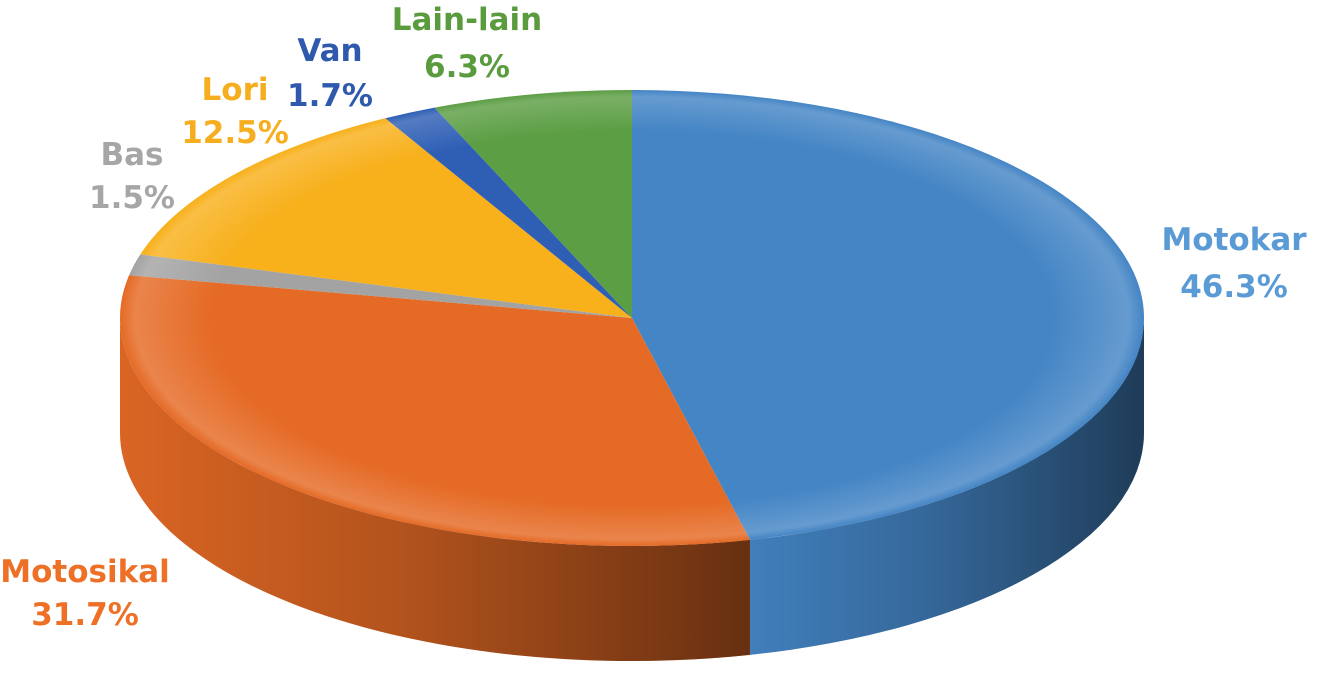  What do you see at coordinates (467, 67) in the screenshot?
I see `slice-value-label-lain-lain: 6.3%` at bounding box center [467, 67].